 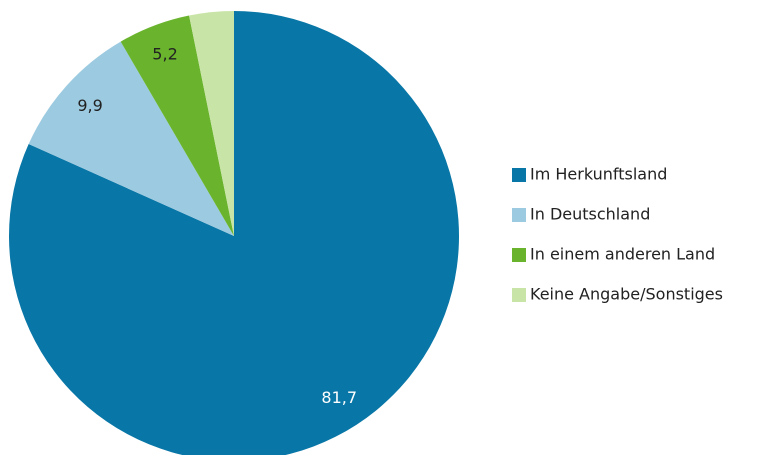 I want to click on data-label: 81,7, so click(x=339, y=397).